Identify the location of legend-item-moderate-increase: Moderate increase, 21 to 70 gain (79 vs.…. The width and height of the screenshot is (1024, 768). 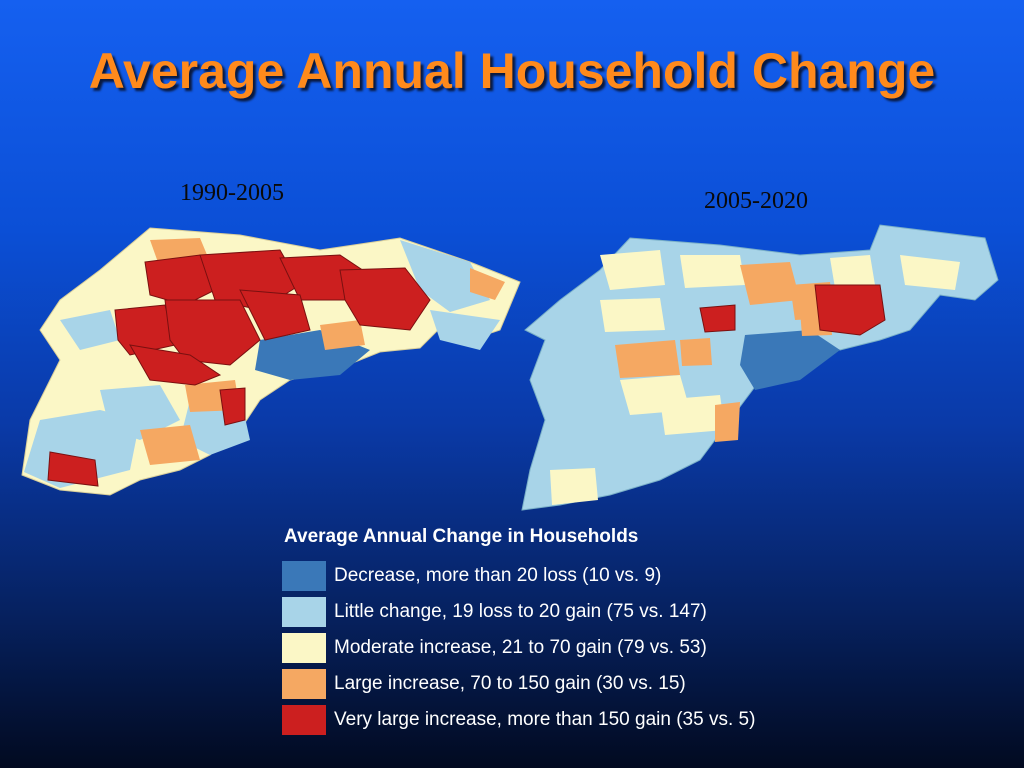
(582, 648).